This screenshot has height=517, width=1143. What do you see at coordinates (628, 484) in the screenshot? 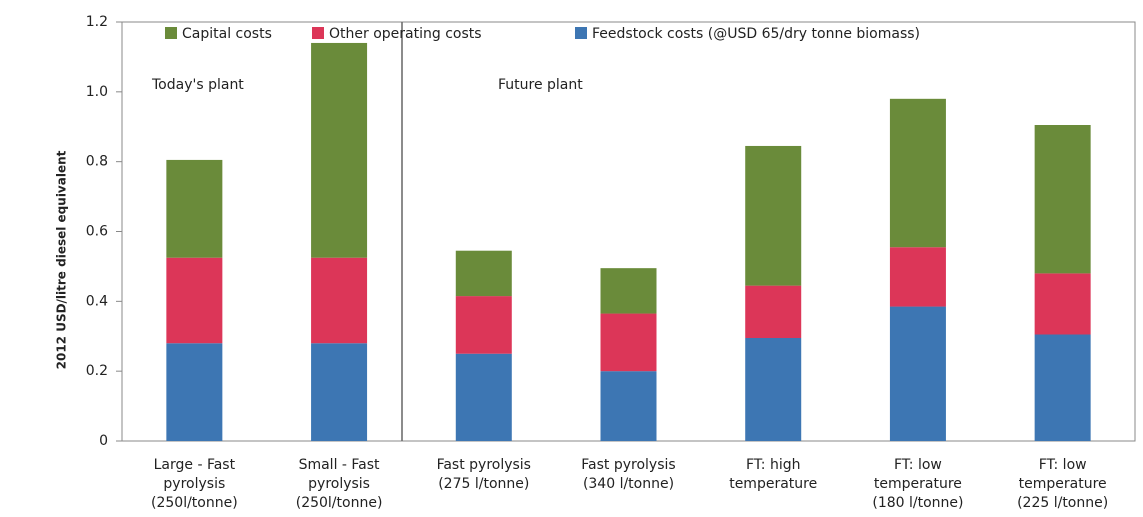
I see `x-tick-label: (340 l/tonne)` at bounding box center [628, 484].